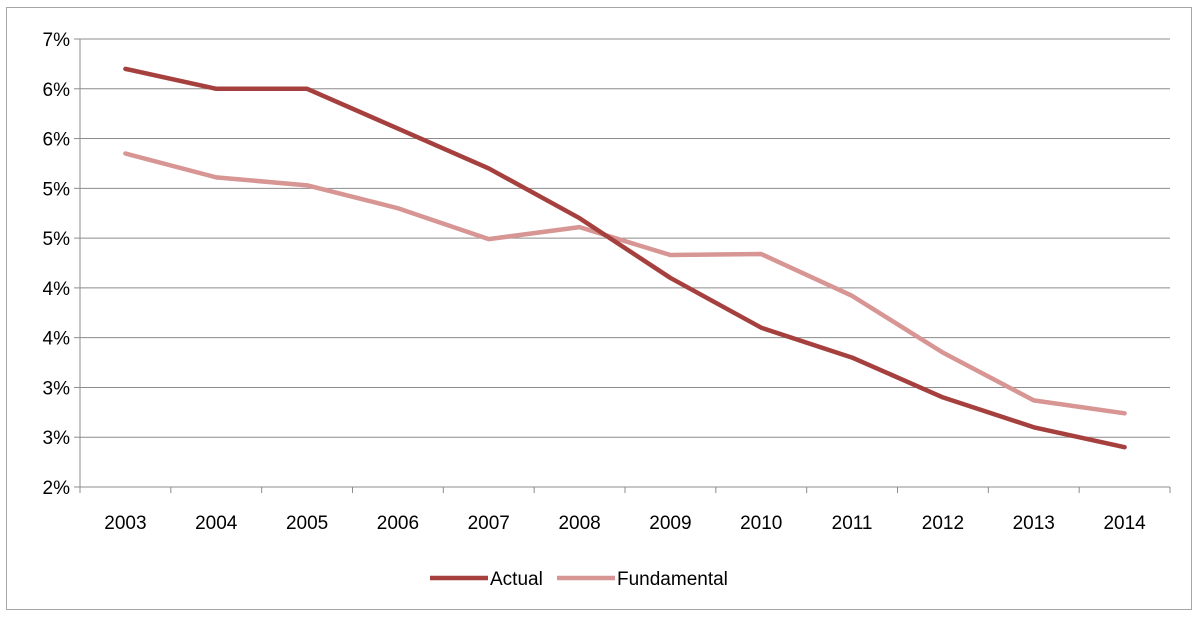  I want to click on x-tick-label: 2011, so click(852, 523).